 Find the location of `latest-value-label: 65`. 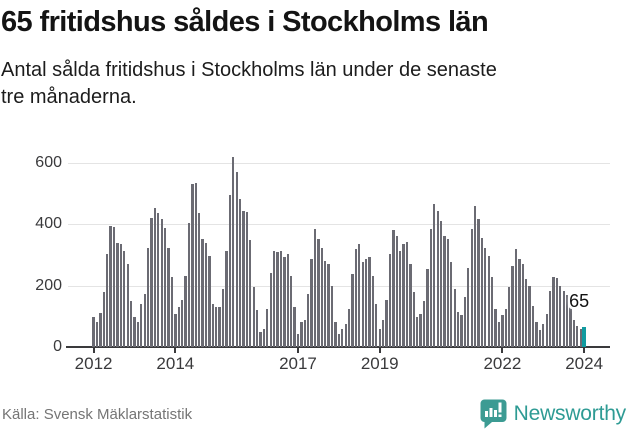

latest-value-label: 65 is located at coordinates (579, 301).